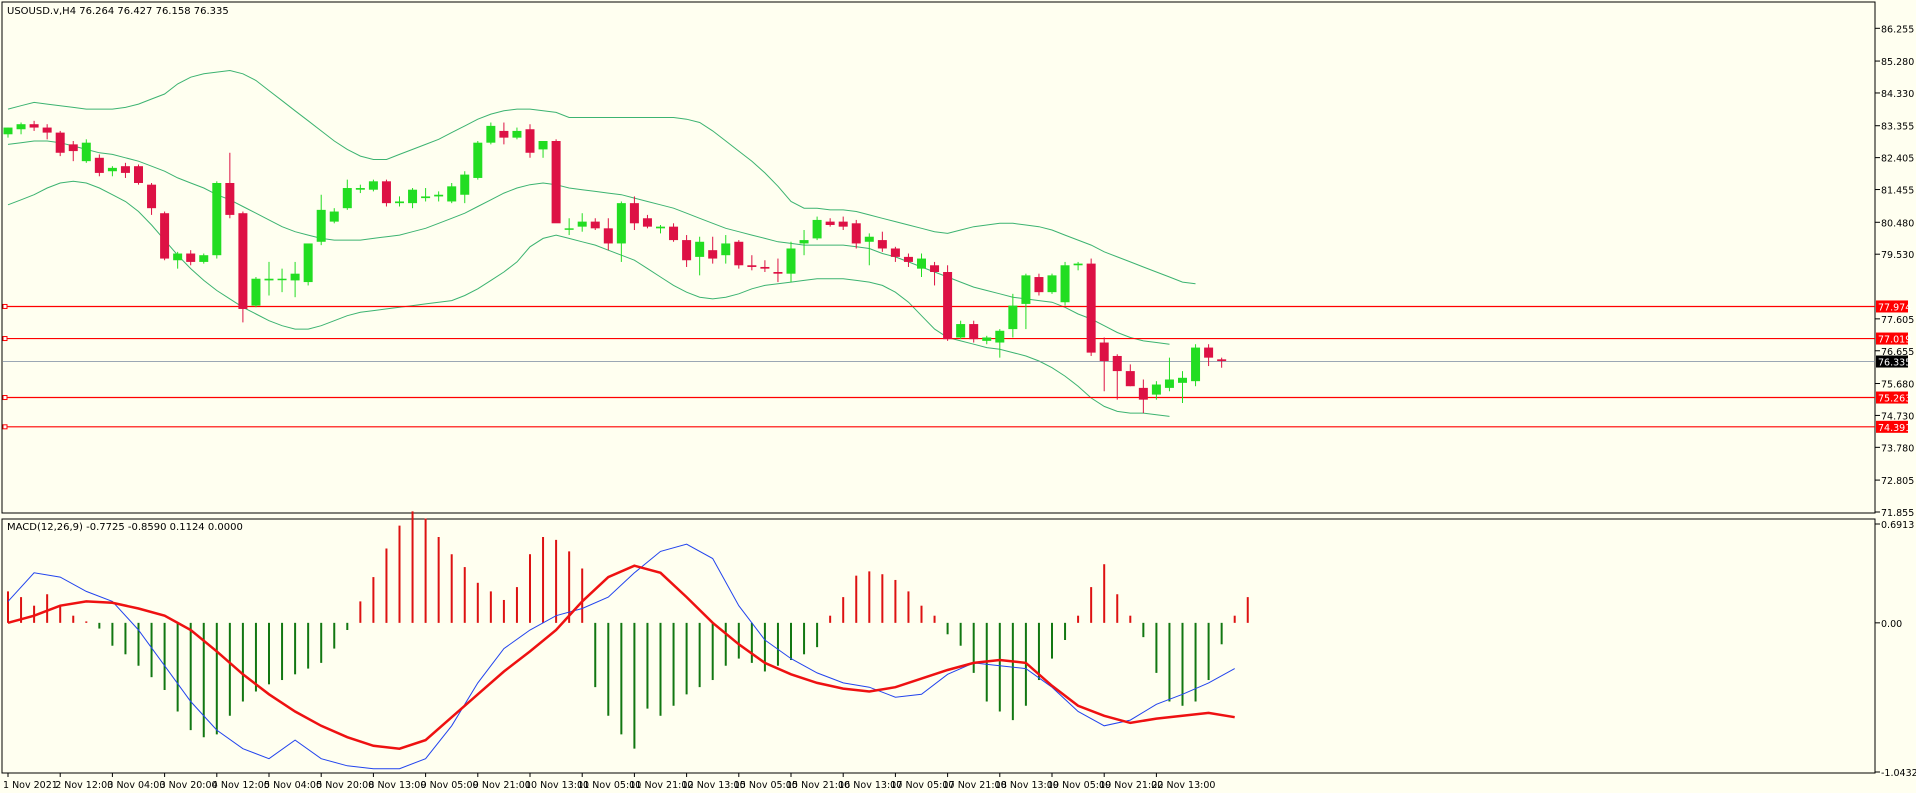  Describe the element at coordinates (241, 785) in the screenshot. I see `time-tick-label: 4 Nov 12:00` at that location.